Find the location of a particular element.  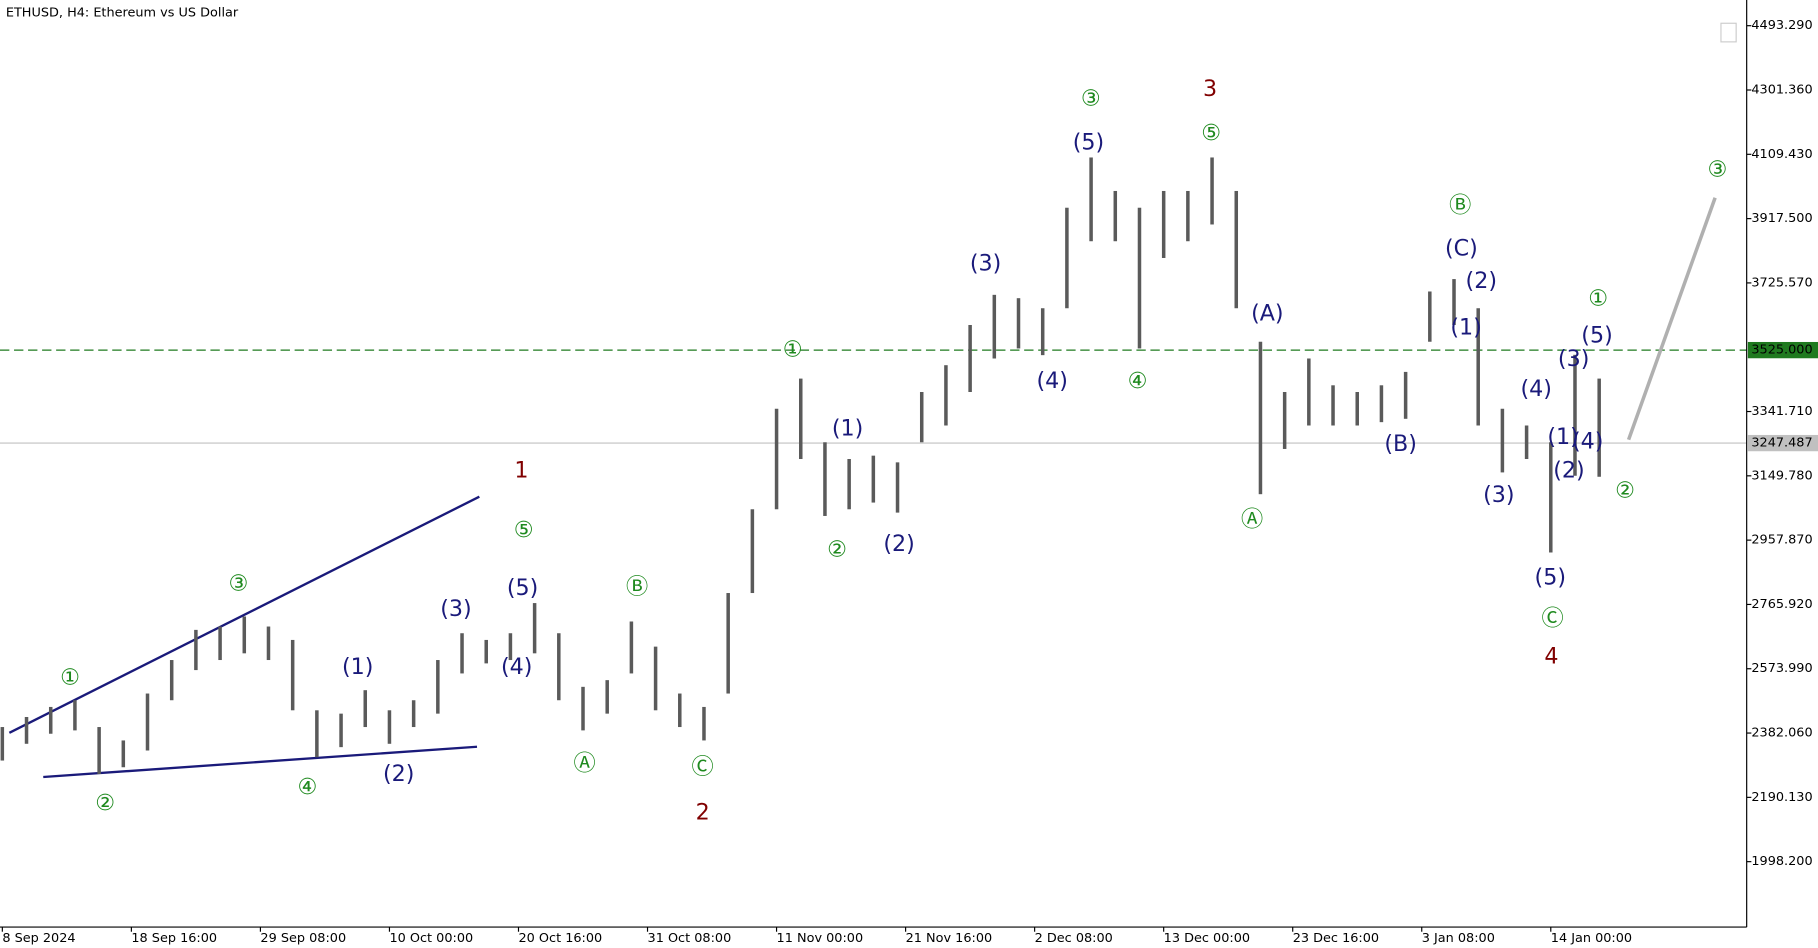

wave-label: Ⓑ is located at coordinates (637, 587).